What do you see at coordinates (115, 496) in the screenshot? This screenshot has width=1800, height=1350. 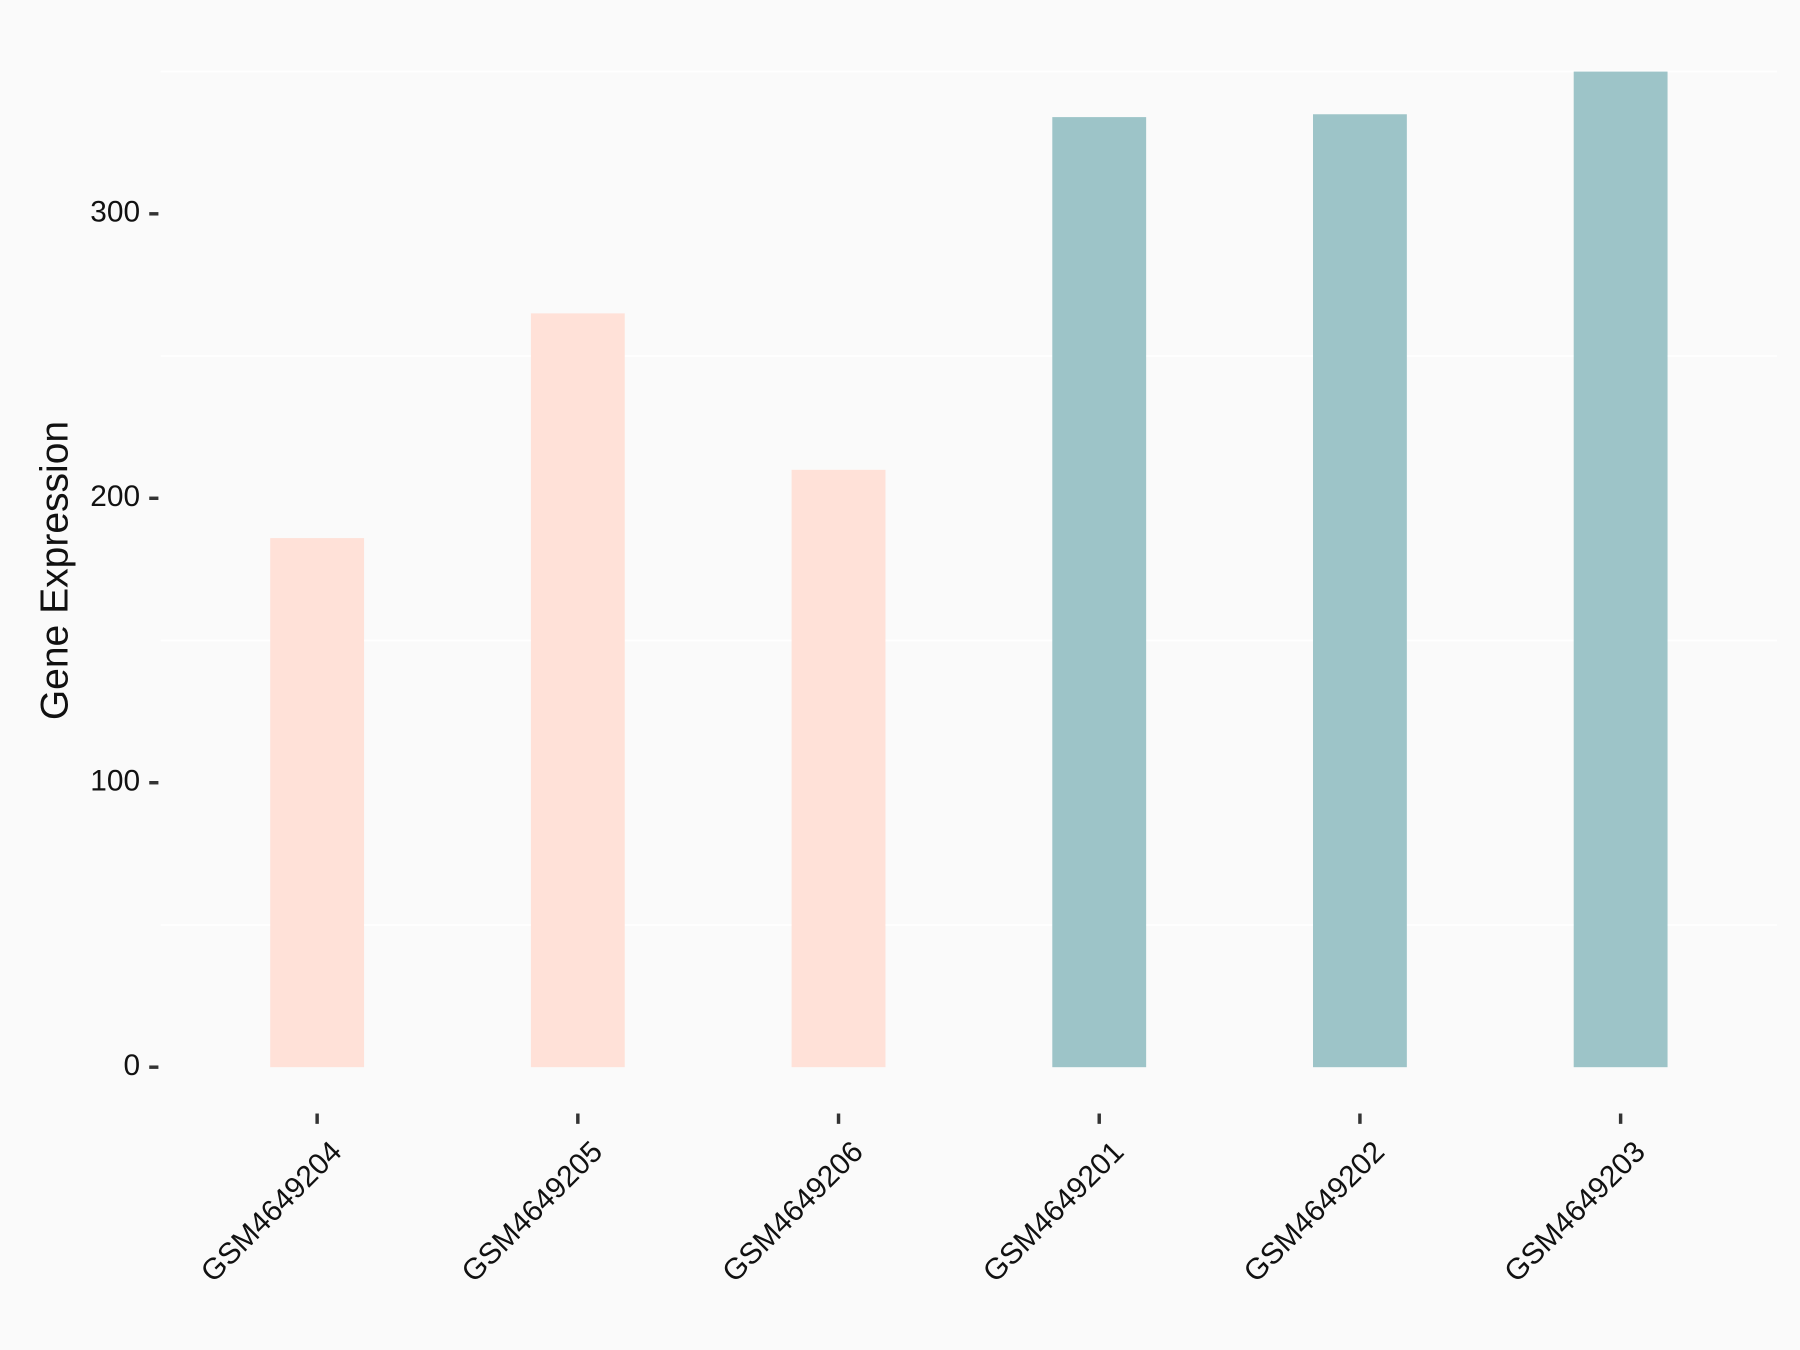 I see `y-tick-label: 200` at bounding box center [115, 496].